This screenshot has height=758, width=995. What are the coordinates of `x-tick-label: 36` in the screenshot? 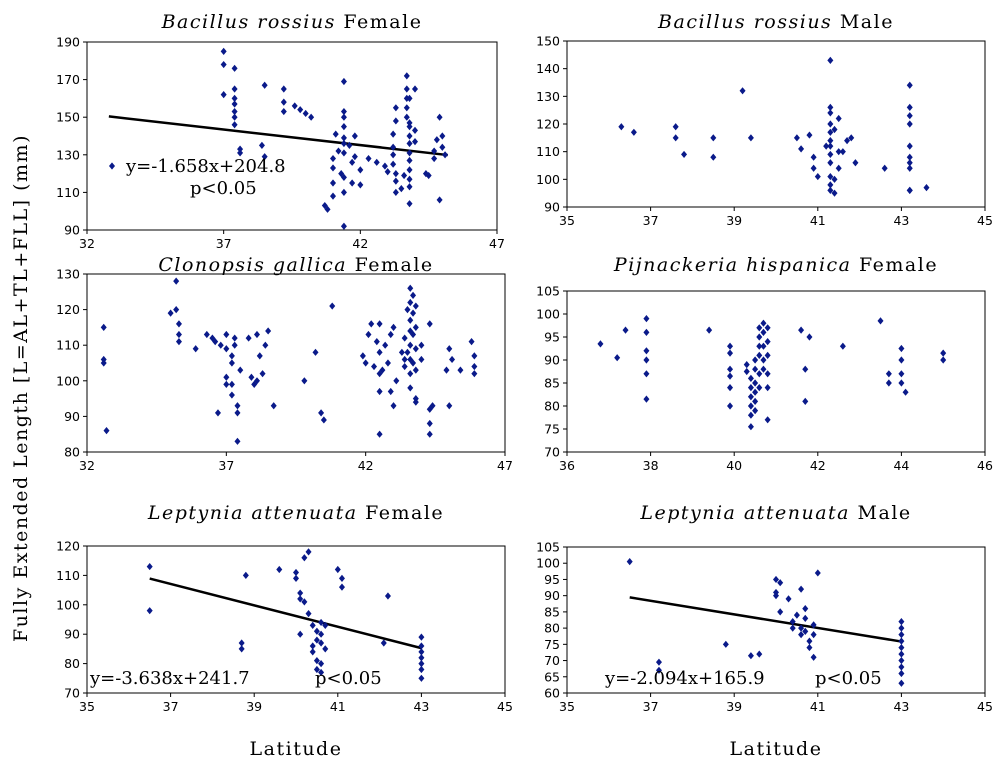 It's located at (567, 465).